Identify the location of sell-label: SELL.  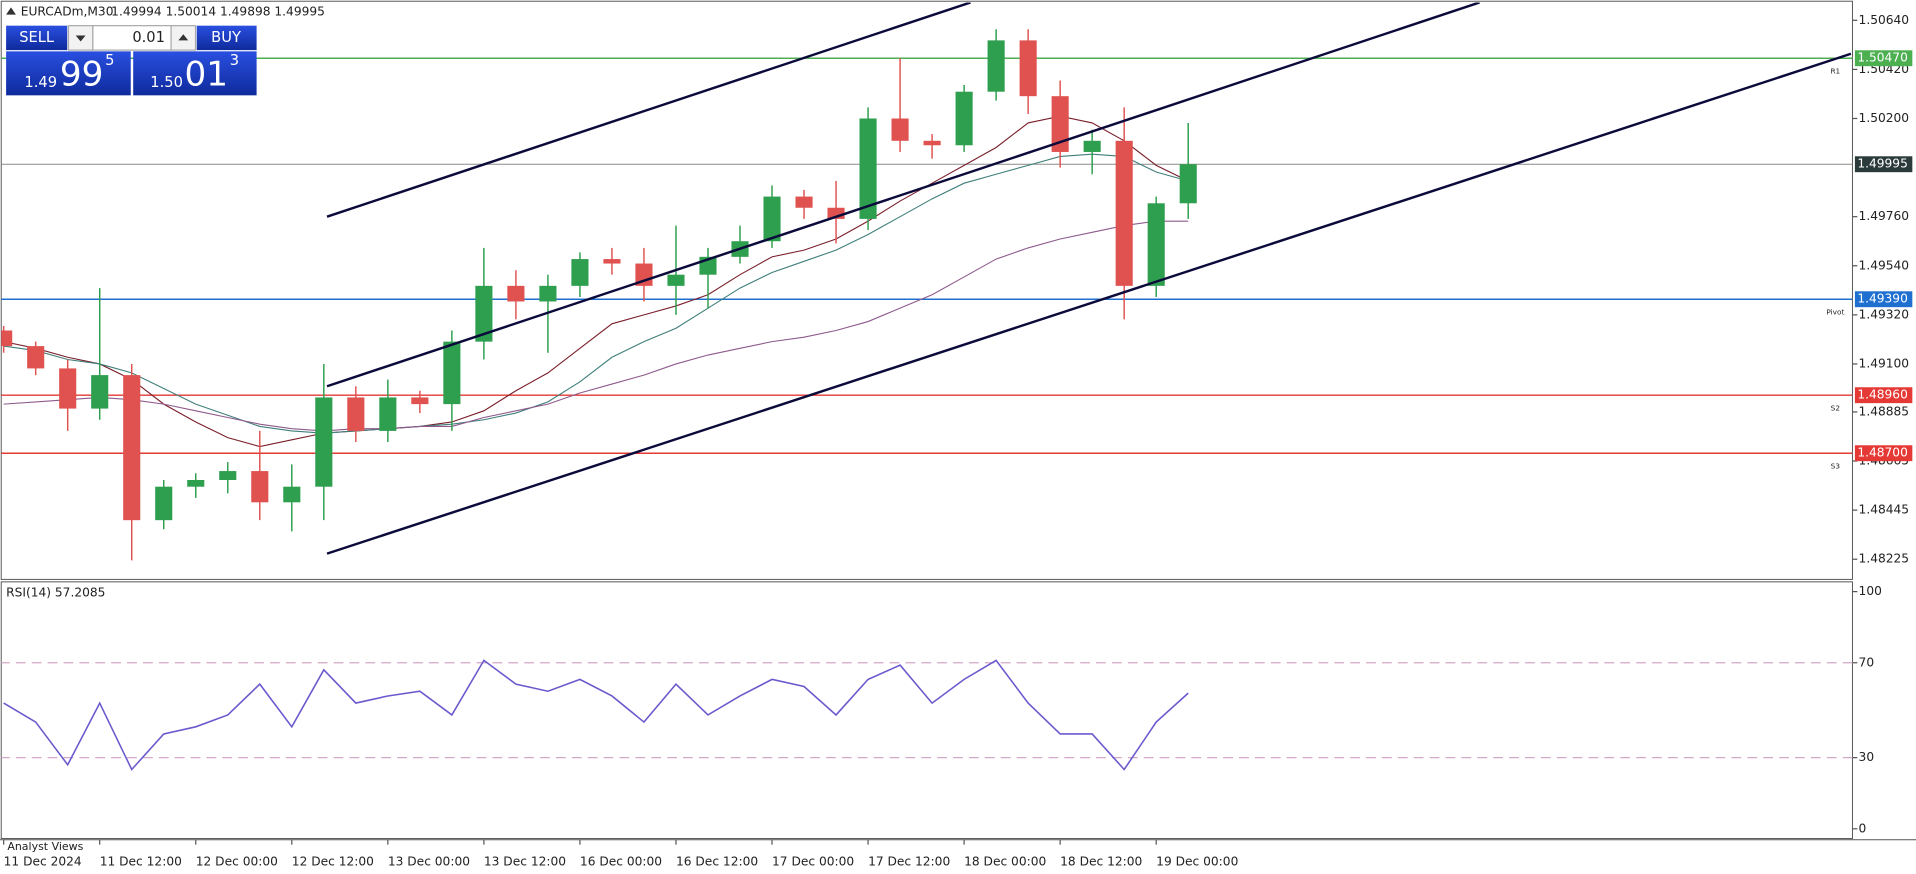
(37, 37).